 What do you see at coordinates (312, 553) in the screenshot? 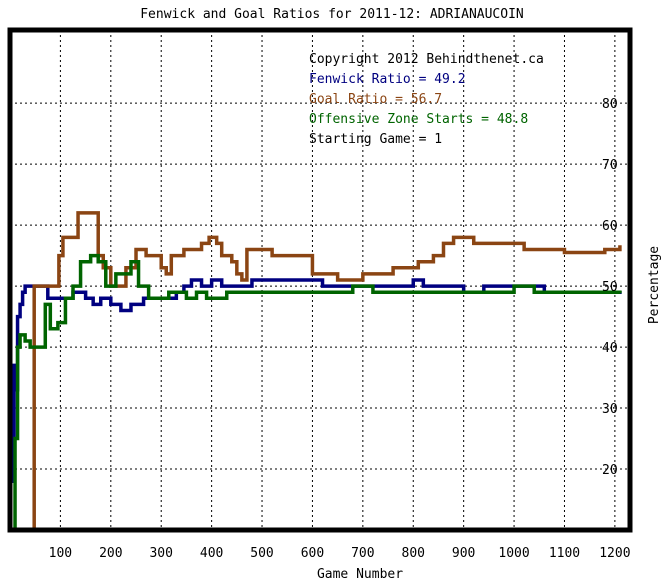
I see `x-tick-label: 600` at bounding box center [312, 553].